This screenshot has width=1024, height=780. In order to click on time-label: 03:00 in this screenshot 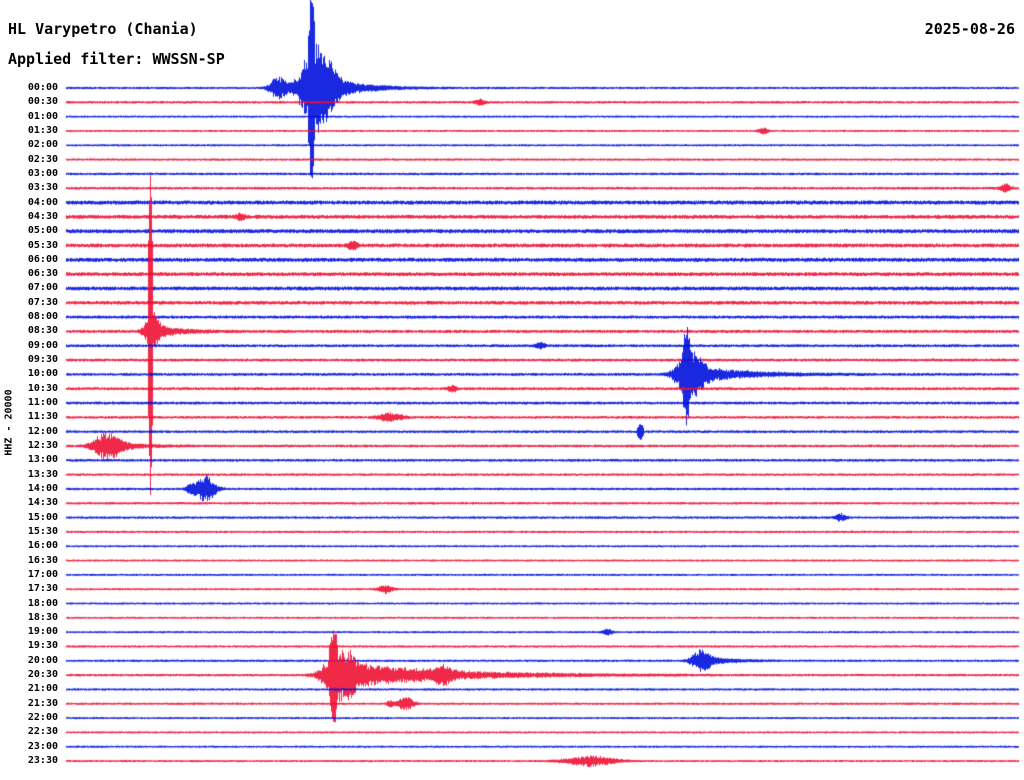, I will do `click(42, 173)`.